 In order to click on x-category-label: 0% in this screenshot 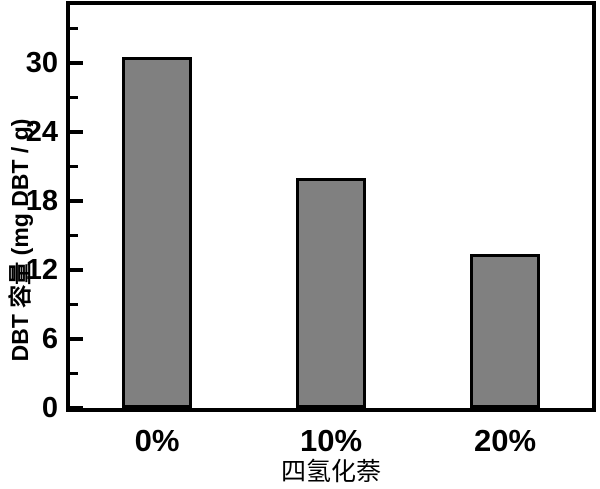, I will do `click(157, 440)`.